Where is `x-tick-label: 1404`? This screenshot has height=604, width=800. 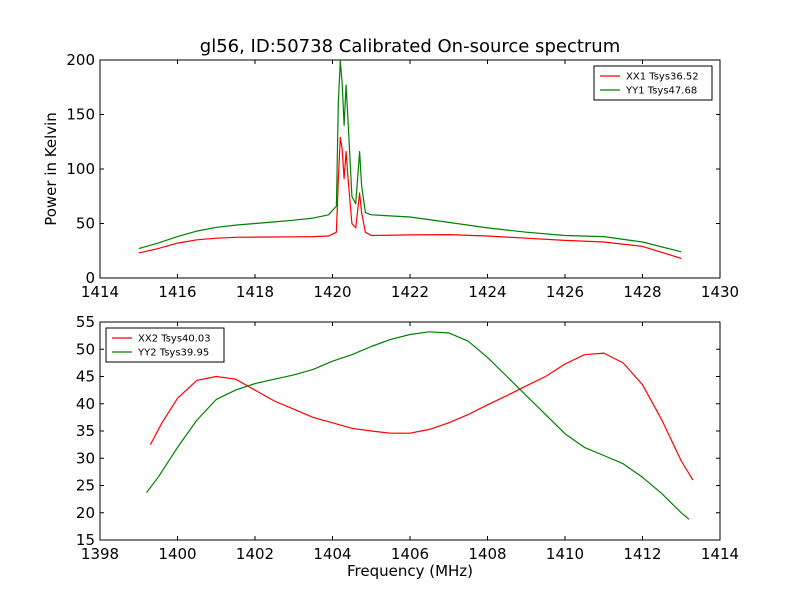 x-tick-label: 1404 is located at coordinates (332, 554).